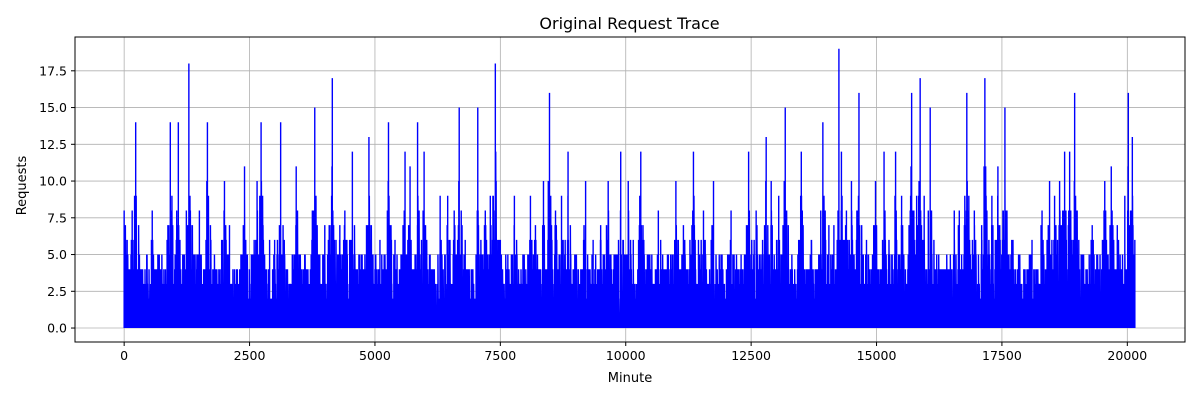 The width and height of the screenshot is (1200, 400). I want to click on y-axis-ticks: 0.0 2.5 5.0 7.5 10.0 12.5 15.0 17.5, so click(57, 199).